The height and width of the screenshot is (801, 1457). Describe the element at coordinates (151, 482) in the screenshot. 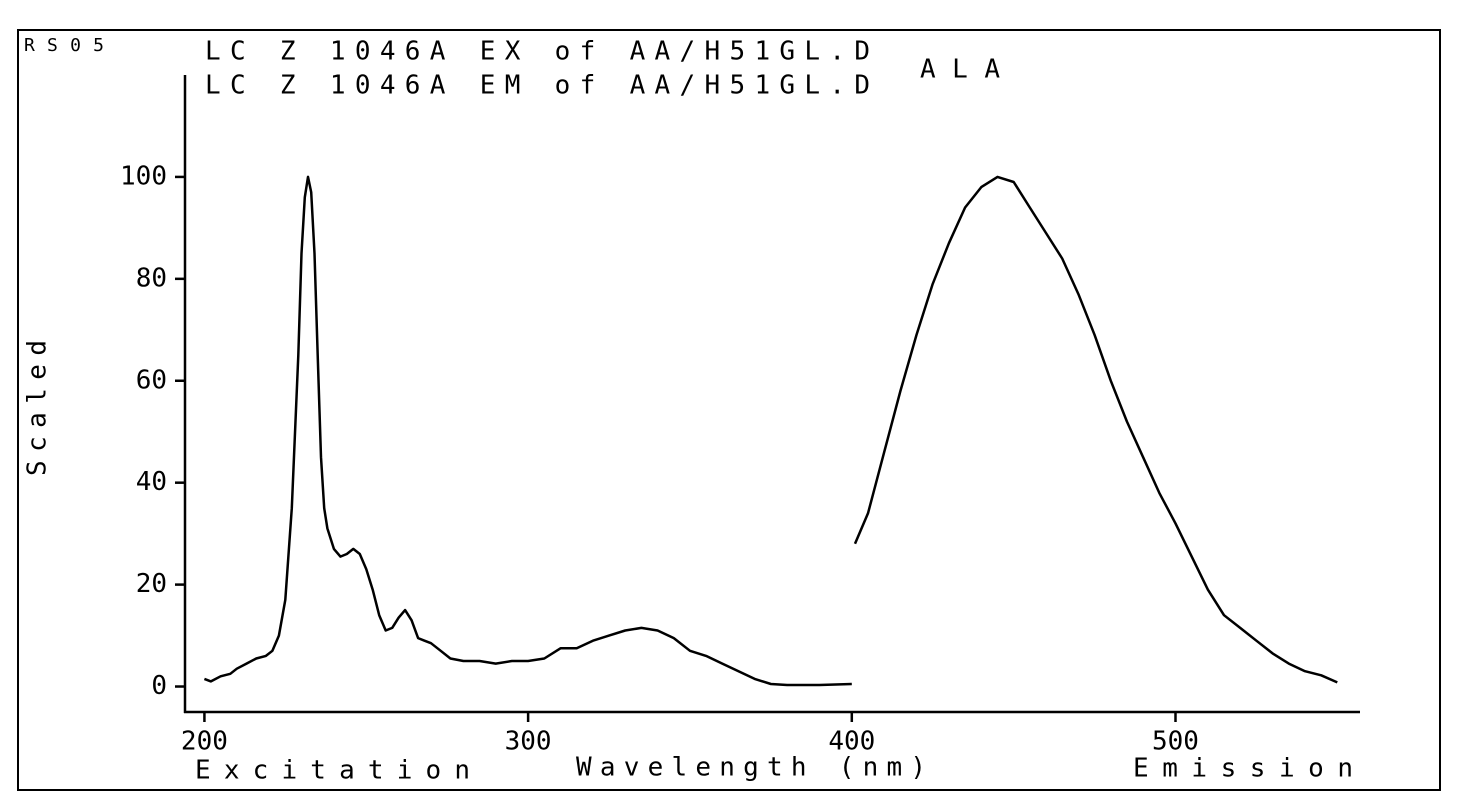

I see `y-tick-label: 40` at that location.